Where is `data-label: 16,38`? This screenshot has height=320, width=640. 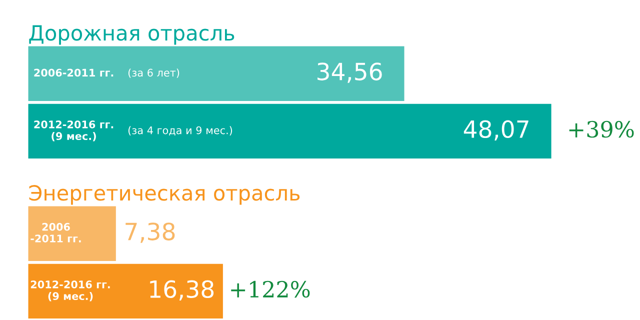
data-label: 16,38 is located at coordinates (182, 290).